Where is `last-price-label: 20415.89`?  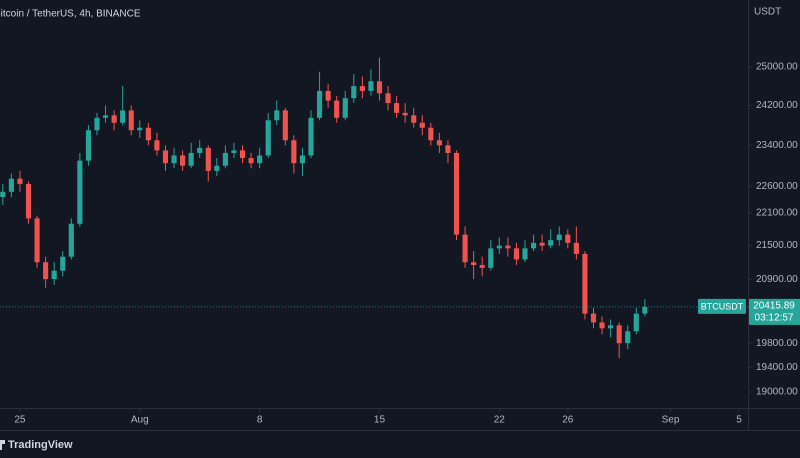 last-price-label: 20415.89 is located at coordinates (774, 306).